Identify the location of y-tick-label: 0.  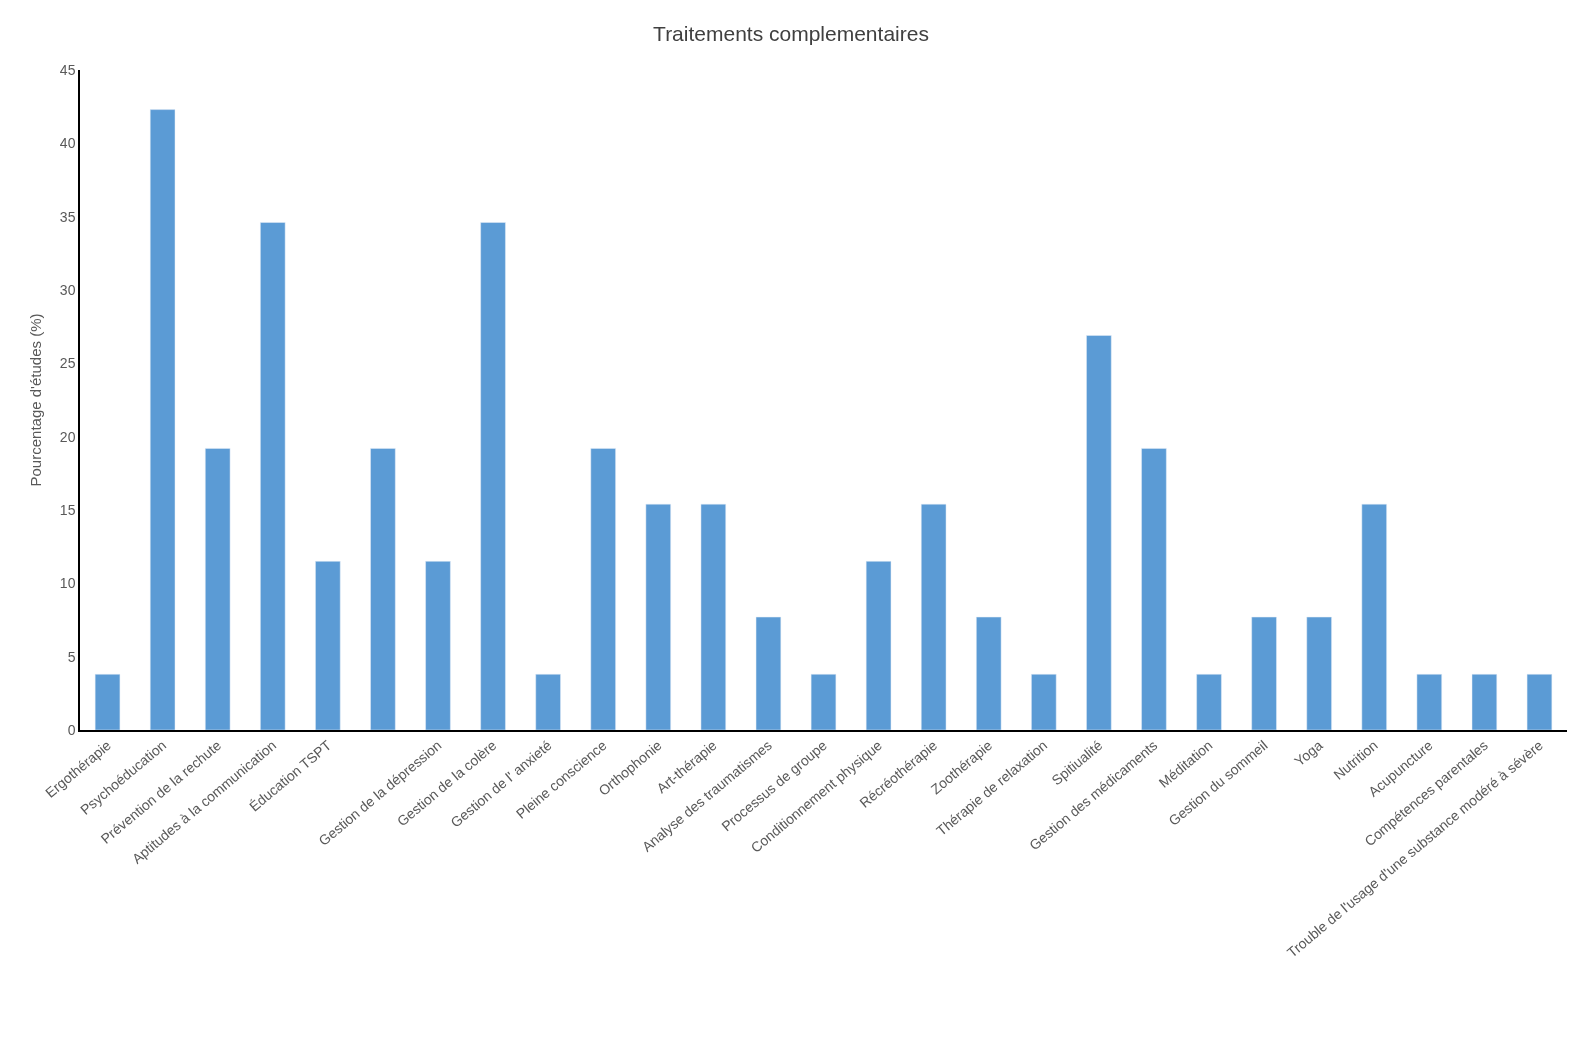
(71, 729).